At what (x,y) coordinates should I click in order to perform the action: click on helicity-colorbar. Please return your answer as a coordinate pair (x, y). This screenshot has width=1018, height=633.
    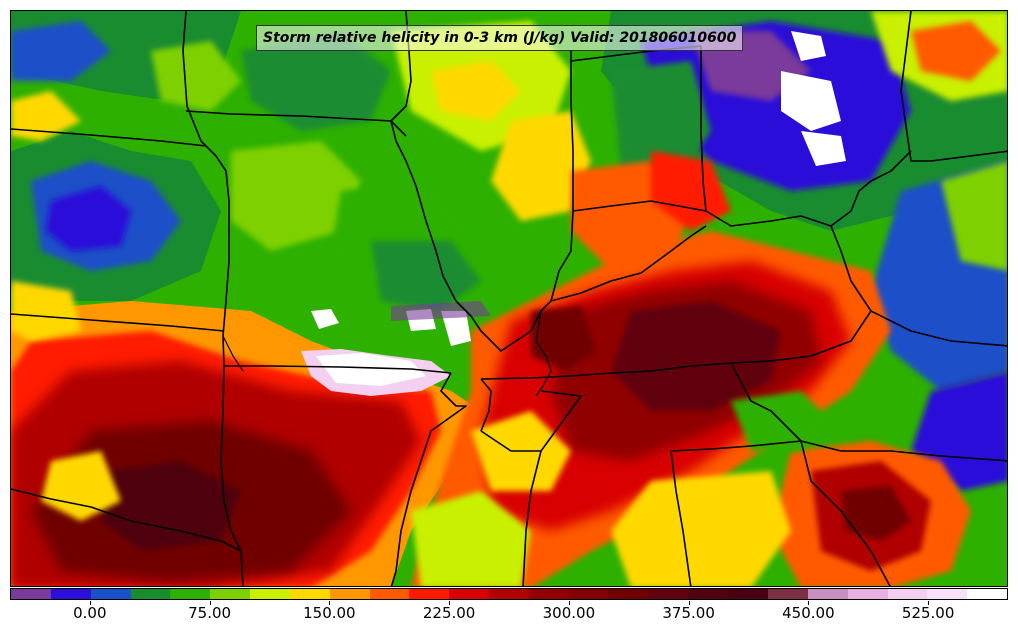
    Looking at the image, I should click on (509, 594).